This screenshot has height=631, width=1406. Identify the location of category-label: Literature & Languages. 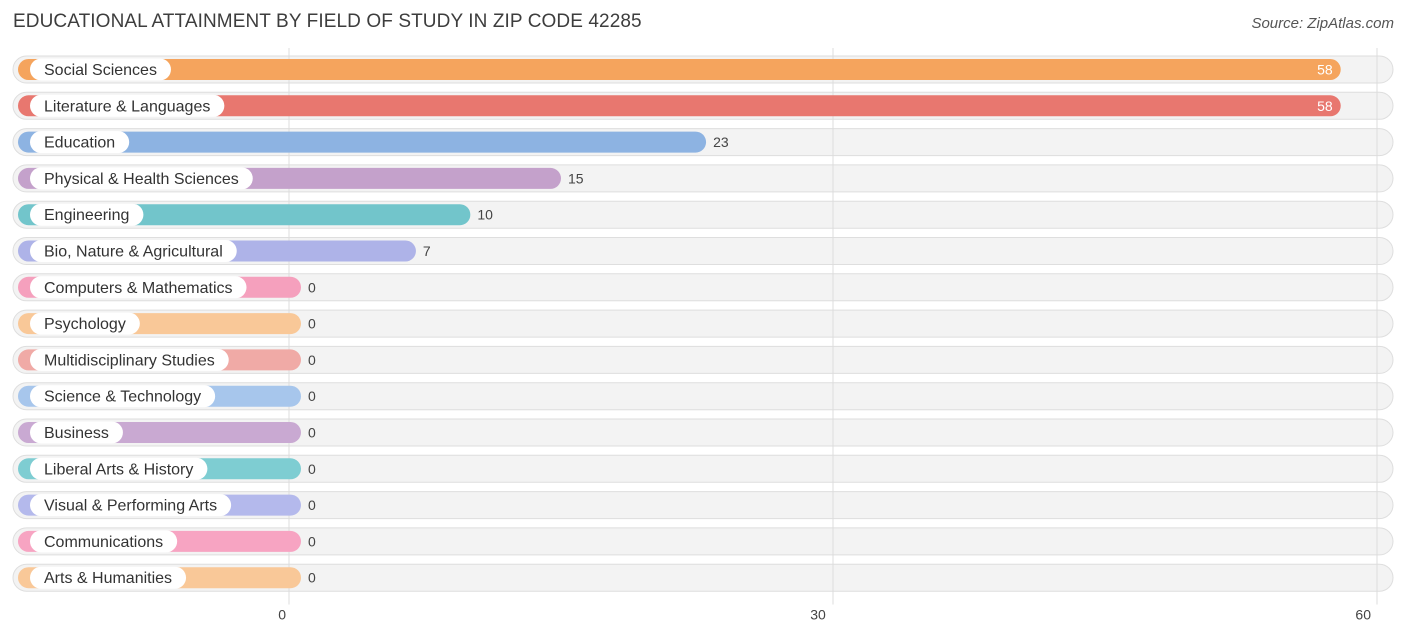
(127, 106).